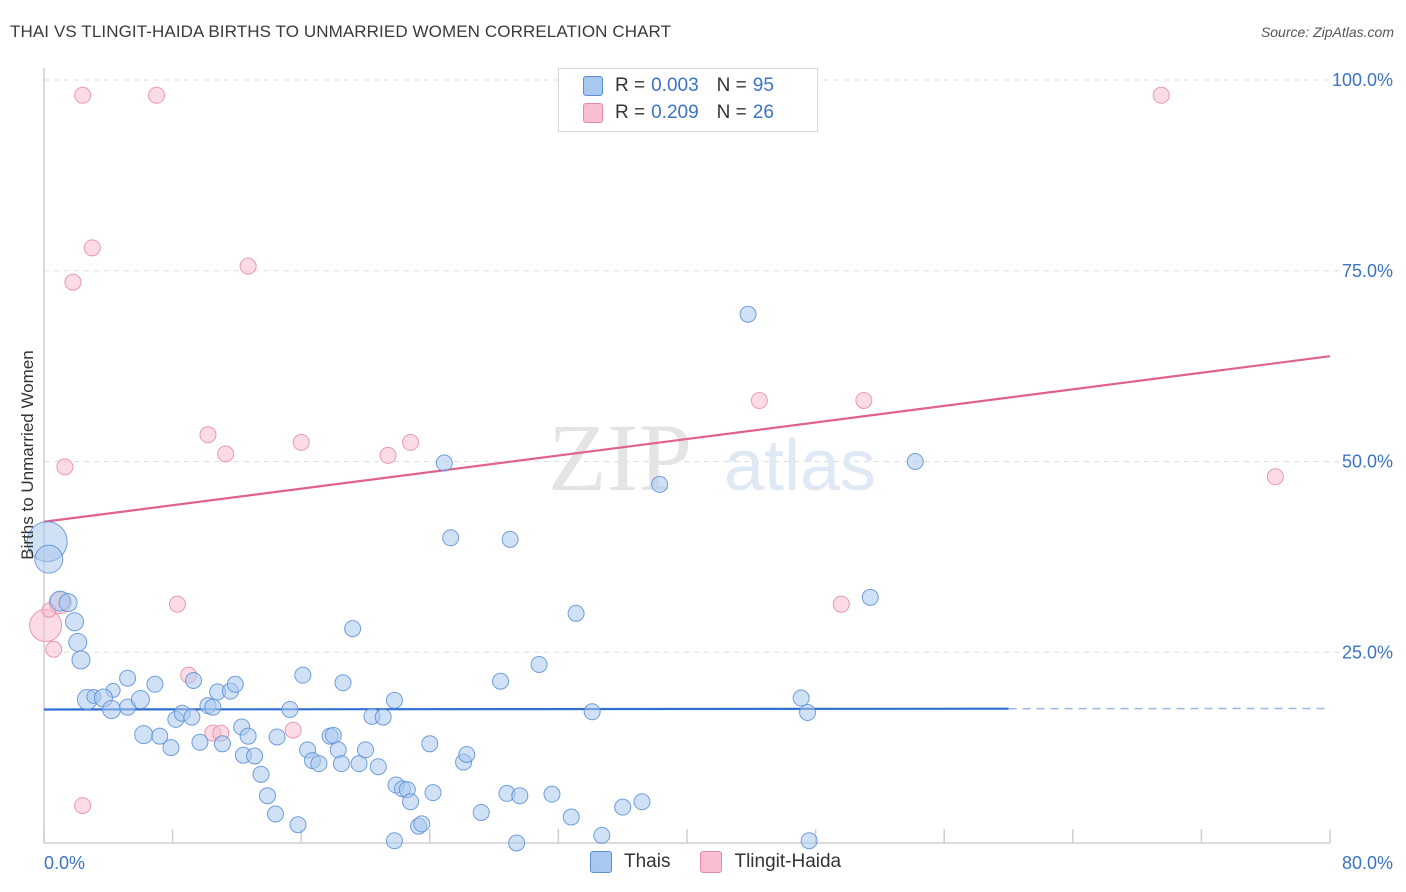 This screenshot has height=892, width=1406. I want to click on legend-label-tlingit: Tlingit-Haida, so click(788, 861).